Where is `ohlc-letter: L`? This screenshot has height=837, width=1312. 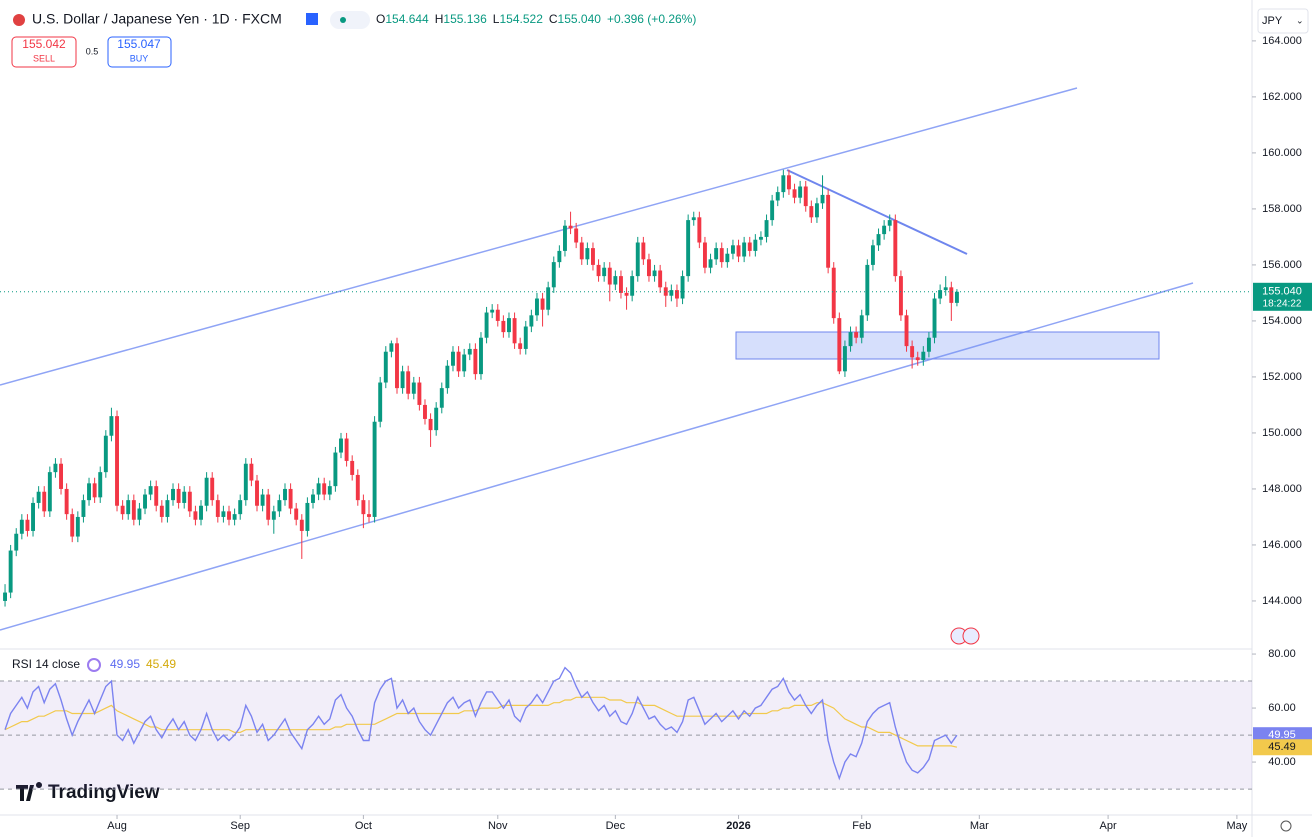
ohlc-letter: L is located at coordinates (496, 19).